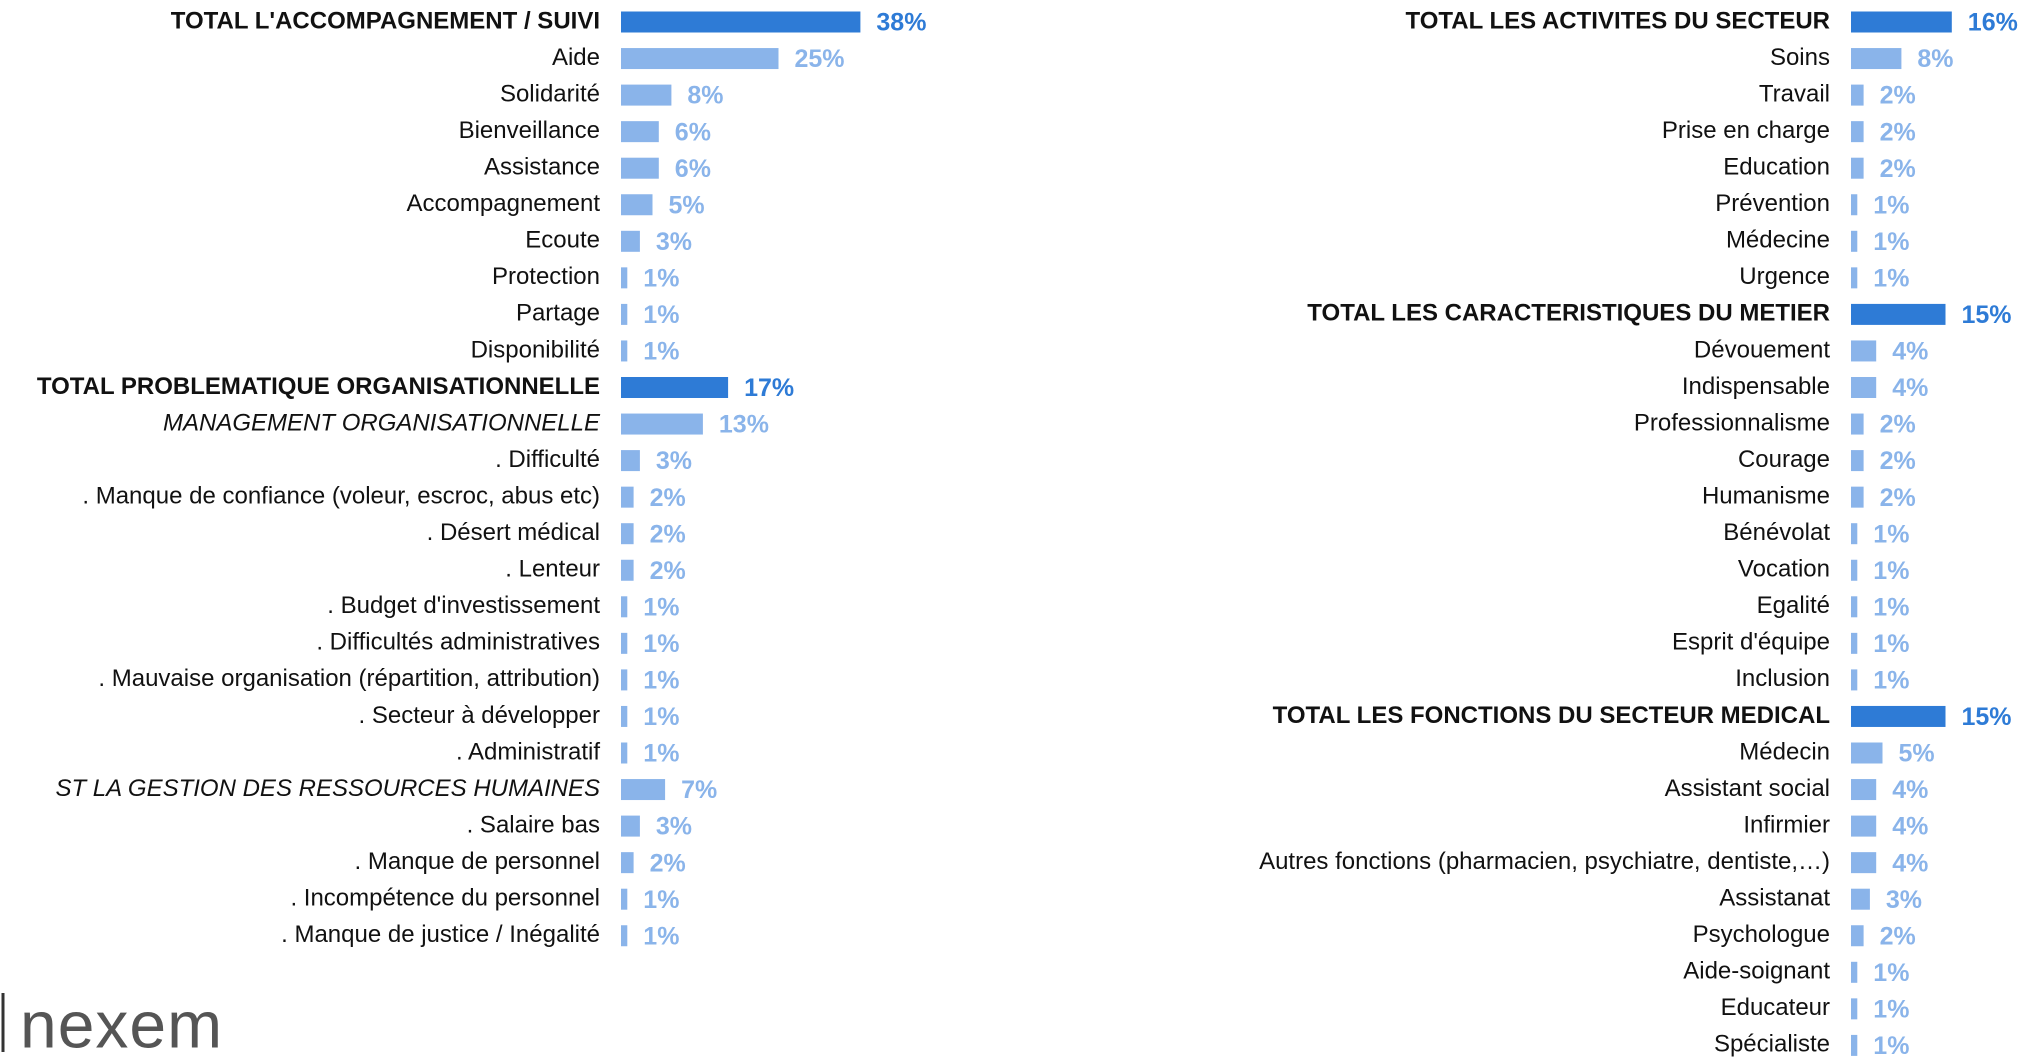  I want to click on category-label: . Difficultés administratives, so click(458, 642).